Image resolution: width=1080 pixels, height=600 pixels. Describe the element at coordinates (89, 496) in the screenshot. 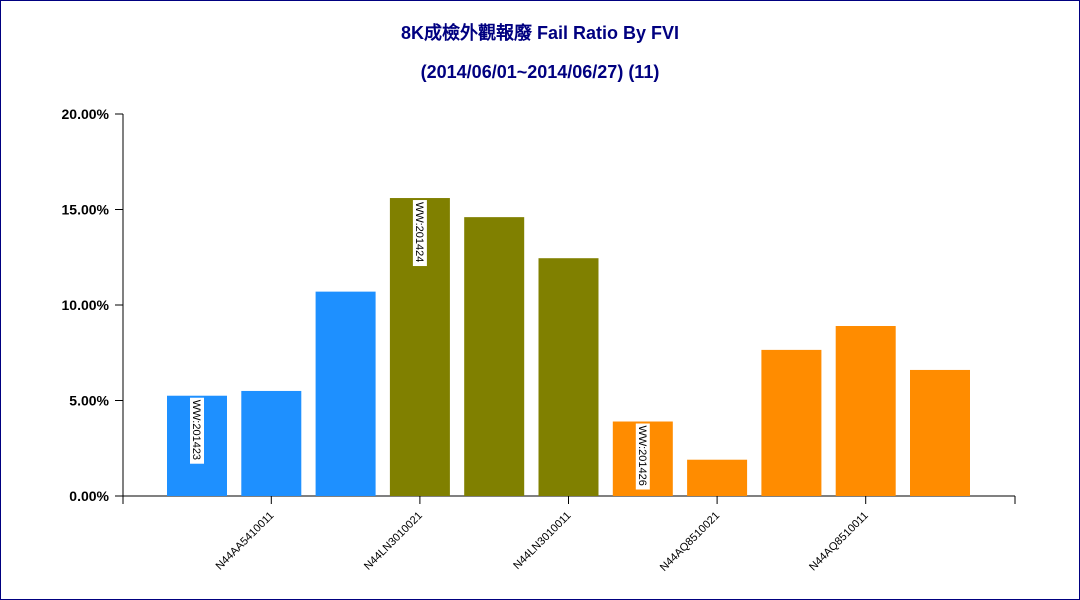

I see `y-tick-label: 0.00%` at that location.